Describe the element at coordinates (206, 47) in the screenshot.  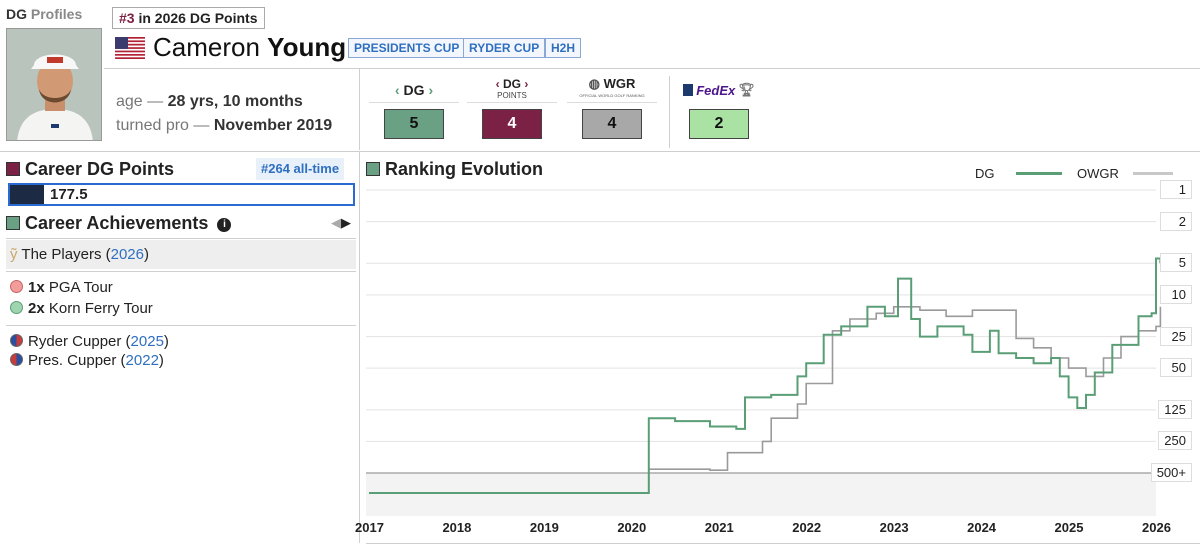
I see `first-name: Cameron` at that location.